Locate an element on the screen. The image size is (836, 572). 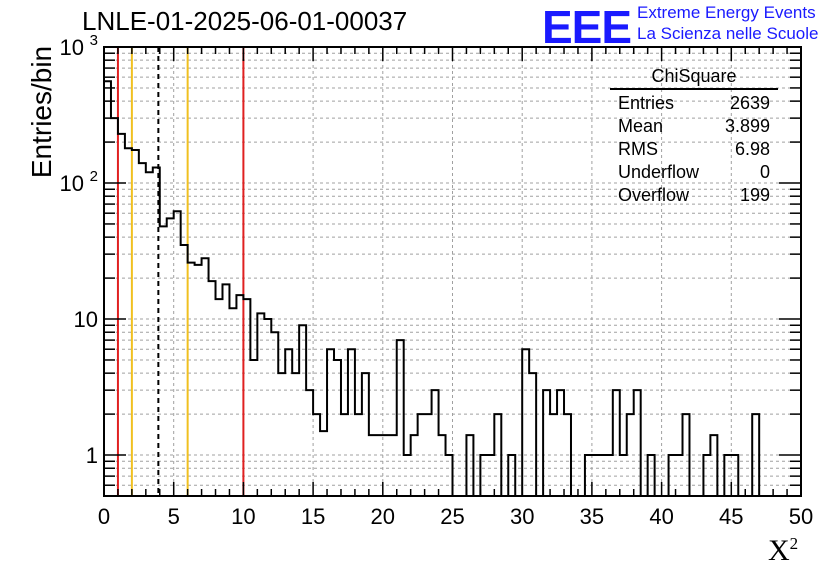
stats-row-overflow: Overflow 199 is located at coordinates (694, 195).